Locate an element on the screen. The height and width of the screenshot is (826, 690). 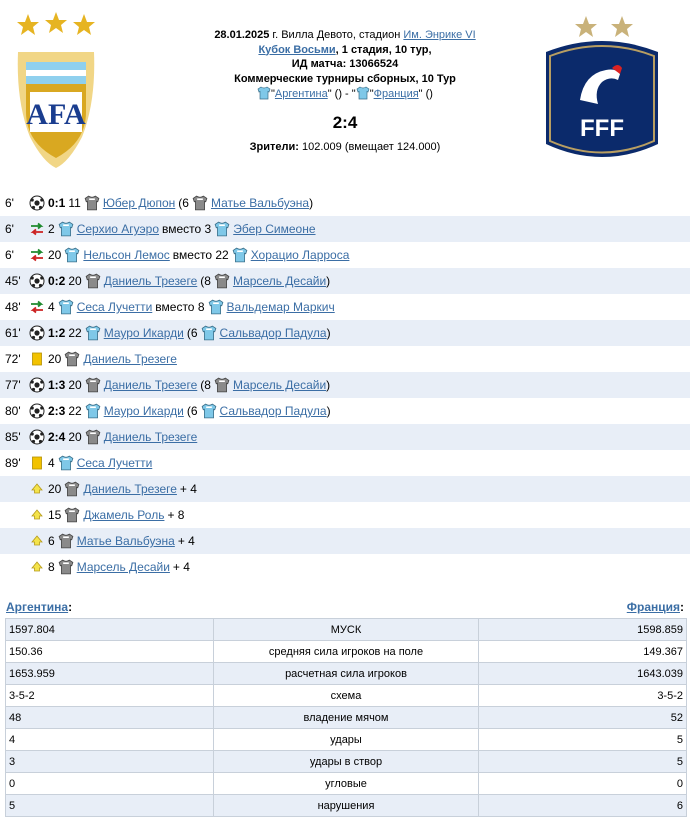
player-number: 20 is located at coordinates (55, 489).